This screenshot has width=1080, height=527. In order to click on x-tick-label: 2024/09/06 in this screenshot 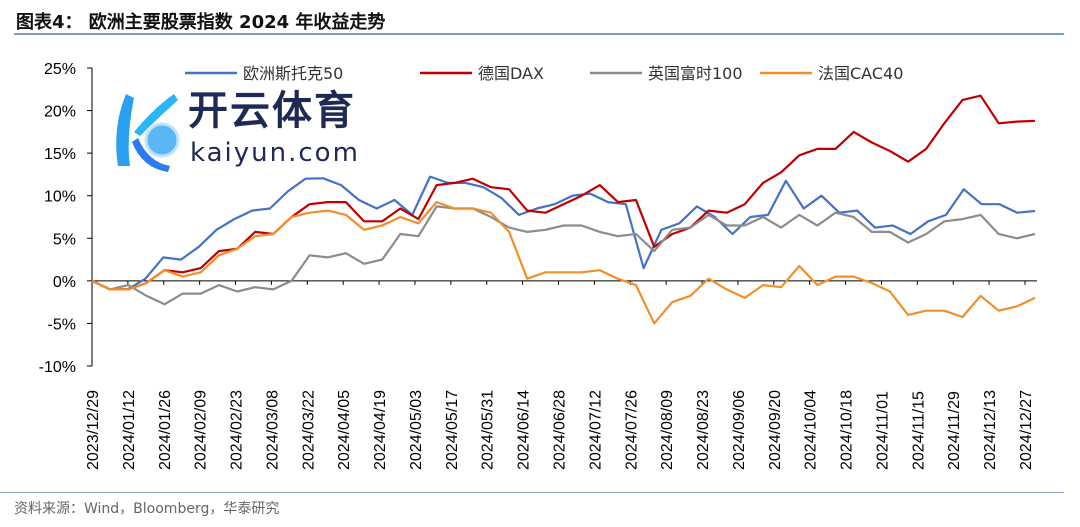, I will do `click(739, 430)`.